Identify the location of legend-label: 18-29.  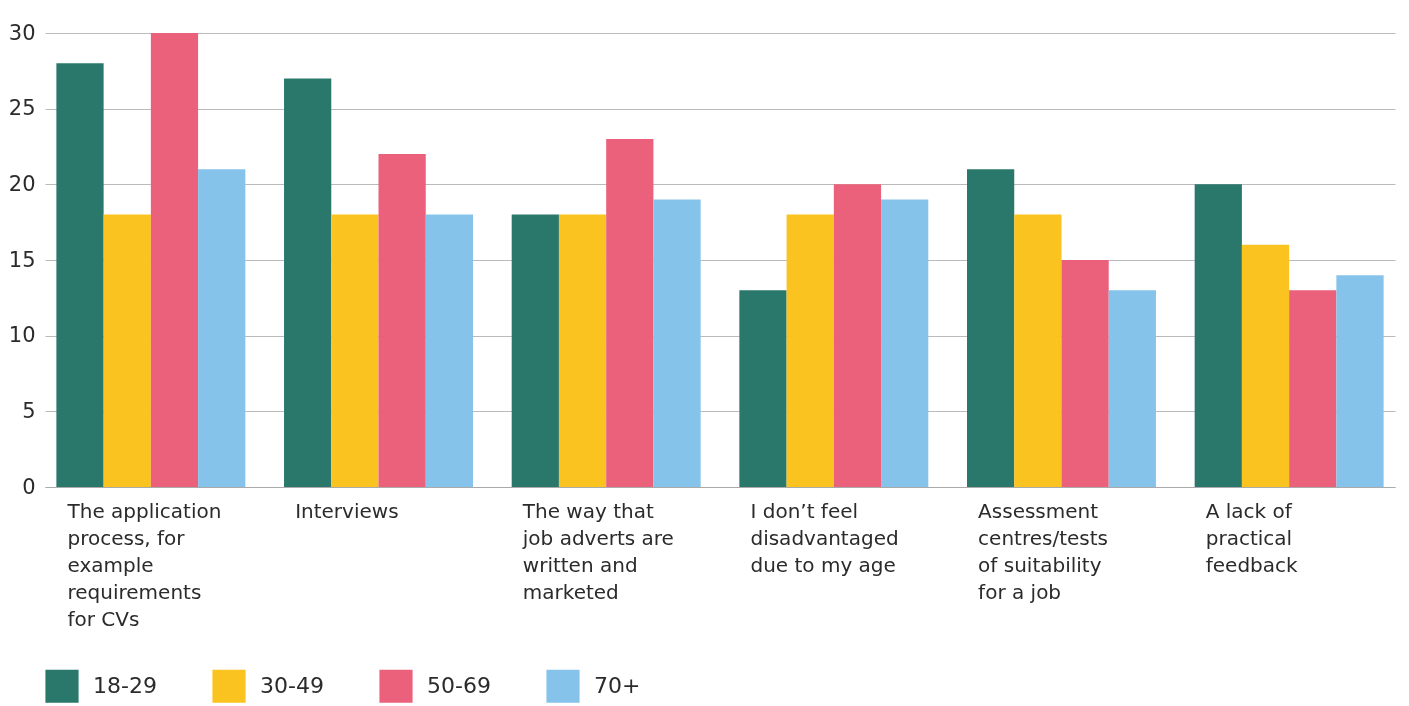
(125, 686).